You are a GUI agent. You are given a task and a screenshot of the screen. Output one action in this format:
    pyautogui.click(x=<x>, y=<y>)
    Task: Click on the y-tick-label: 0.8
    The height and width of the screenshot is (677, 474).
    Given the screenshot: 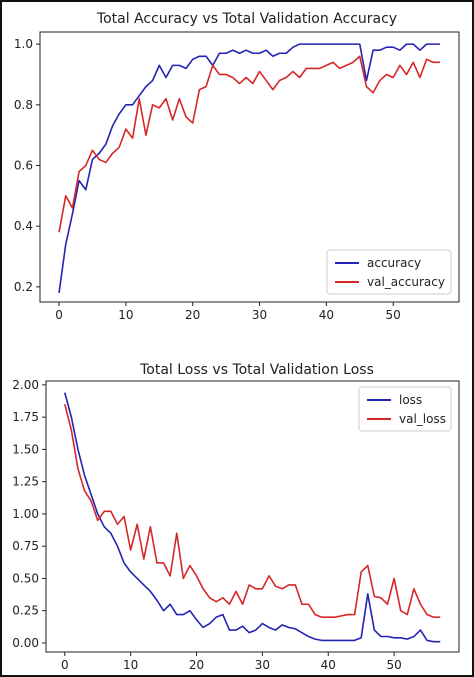 What is the action you would take?
    pyautogui.click(x=23, y=105)
    